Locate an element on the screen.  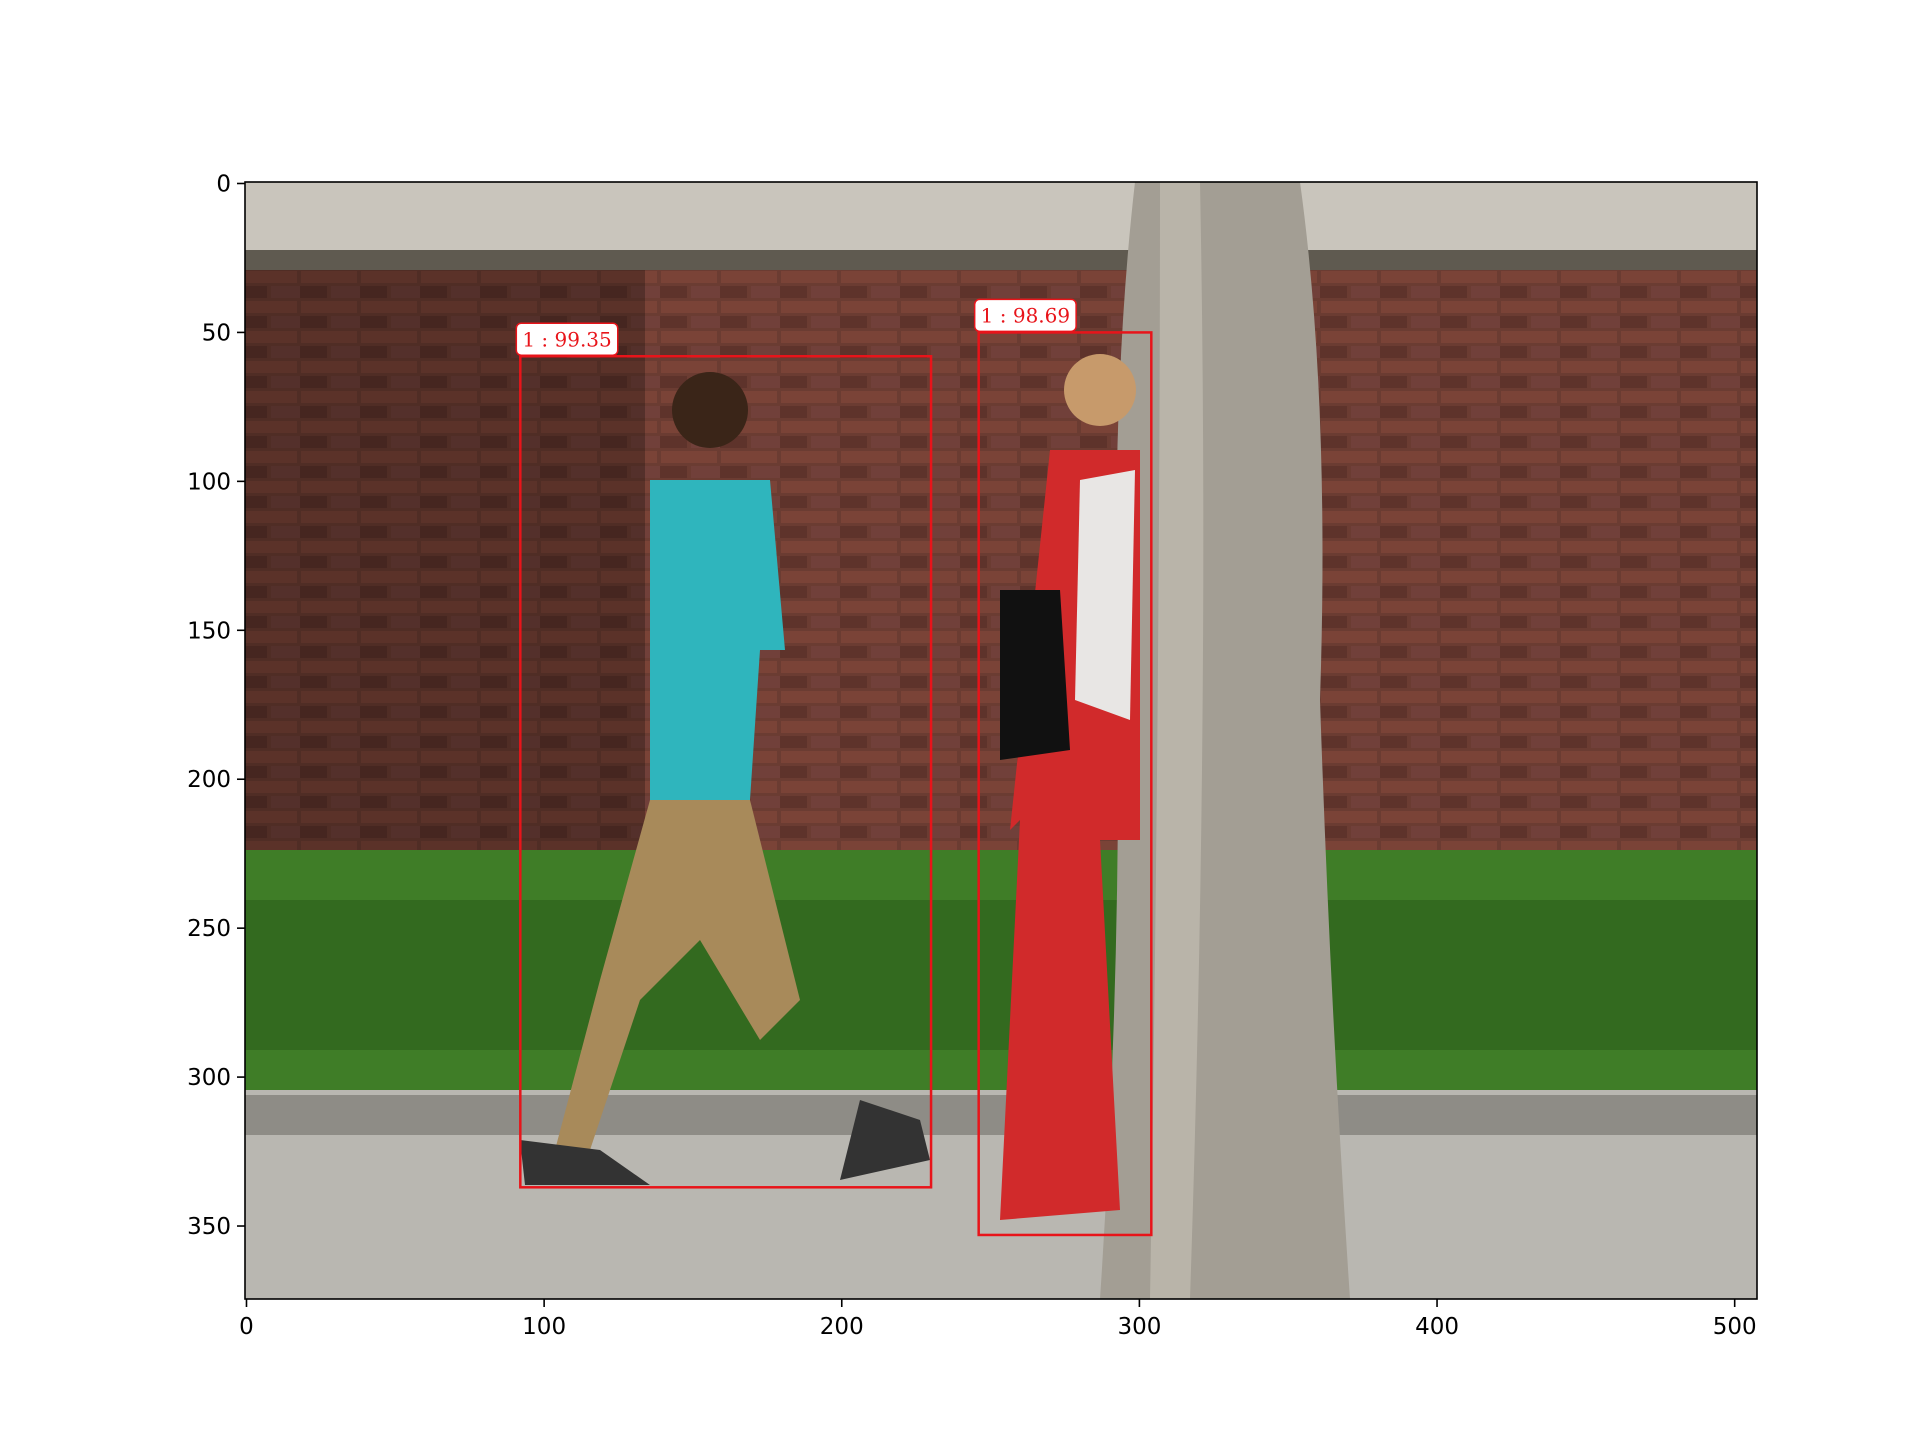
y-tick-label: 150 is located at coordinates (209, 631).